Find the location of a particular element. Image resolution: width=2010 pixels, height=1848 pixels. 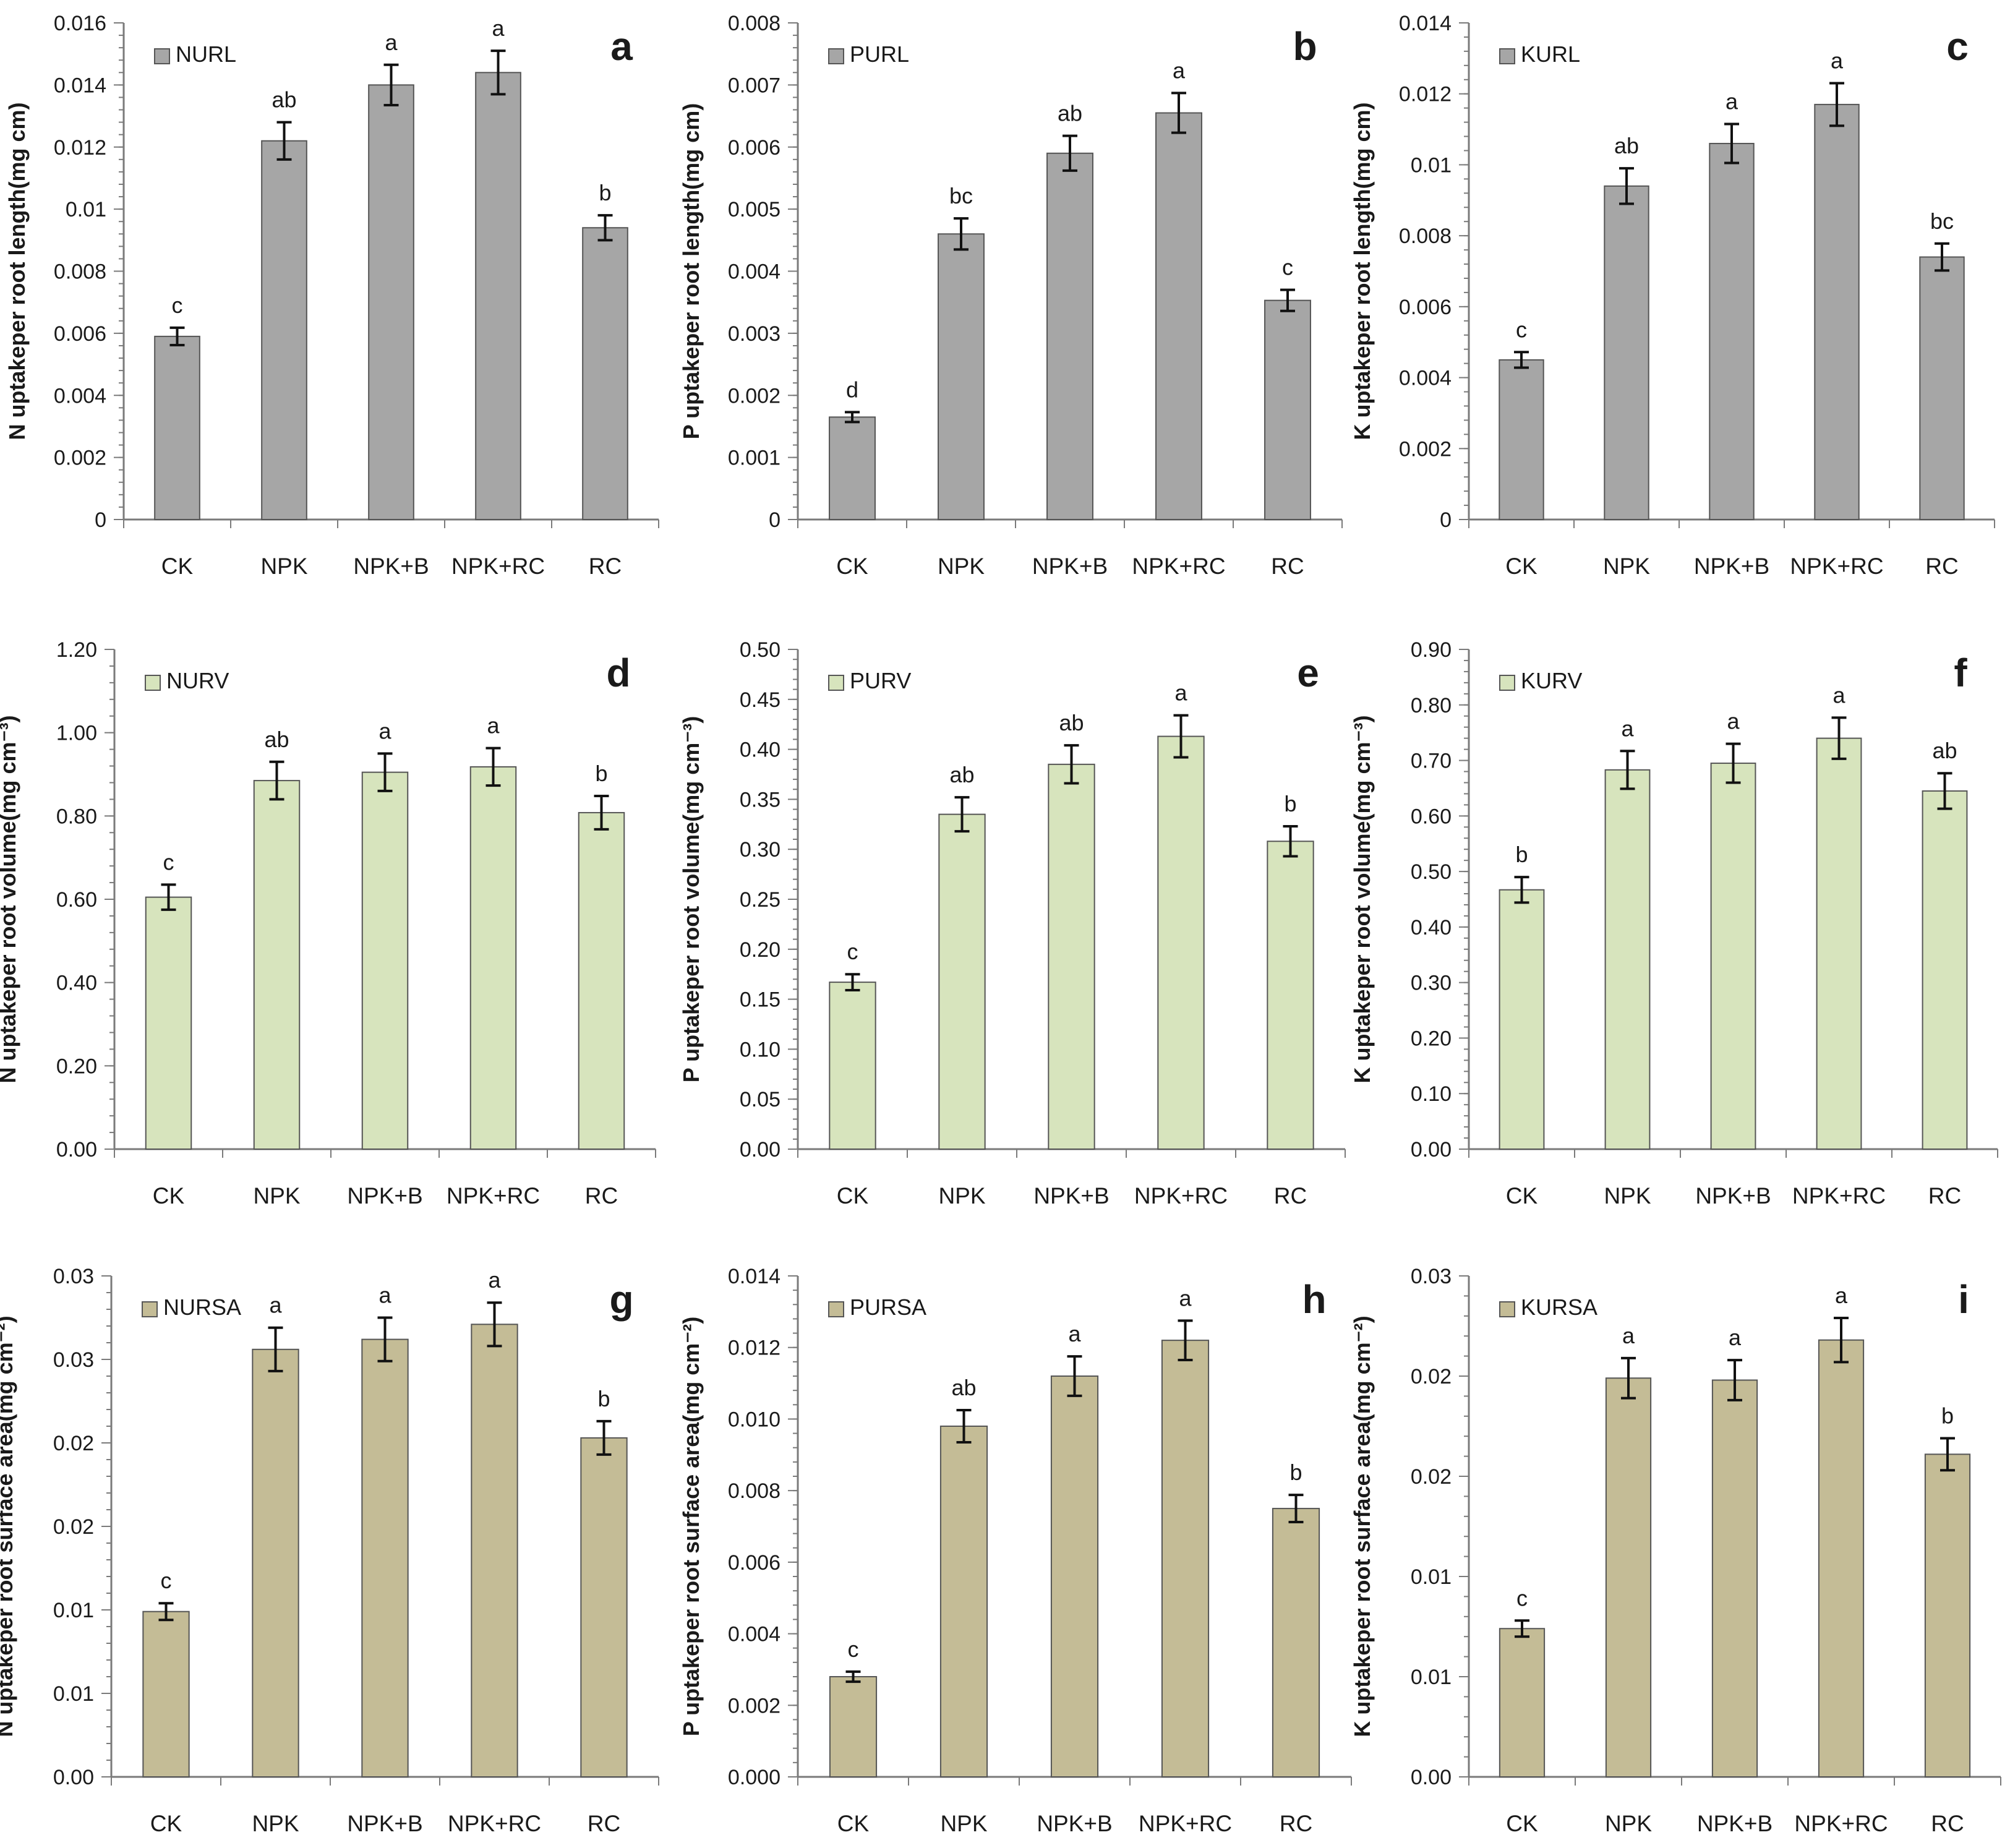

y-tick-label: 0.00 is located at coordinates (760, 1149).